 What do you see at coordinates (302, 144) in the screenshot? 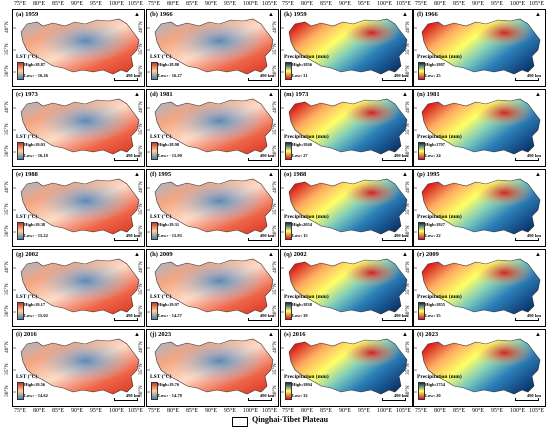
I see `legend-high: High:1940` at bounding box center [302, 144].